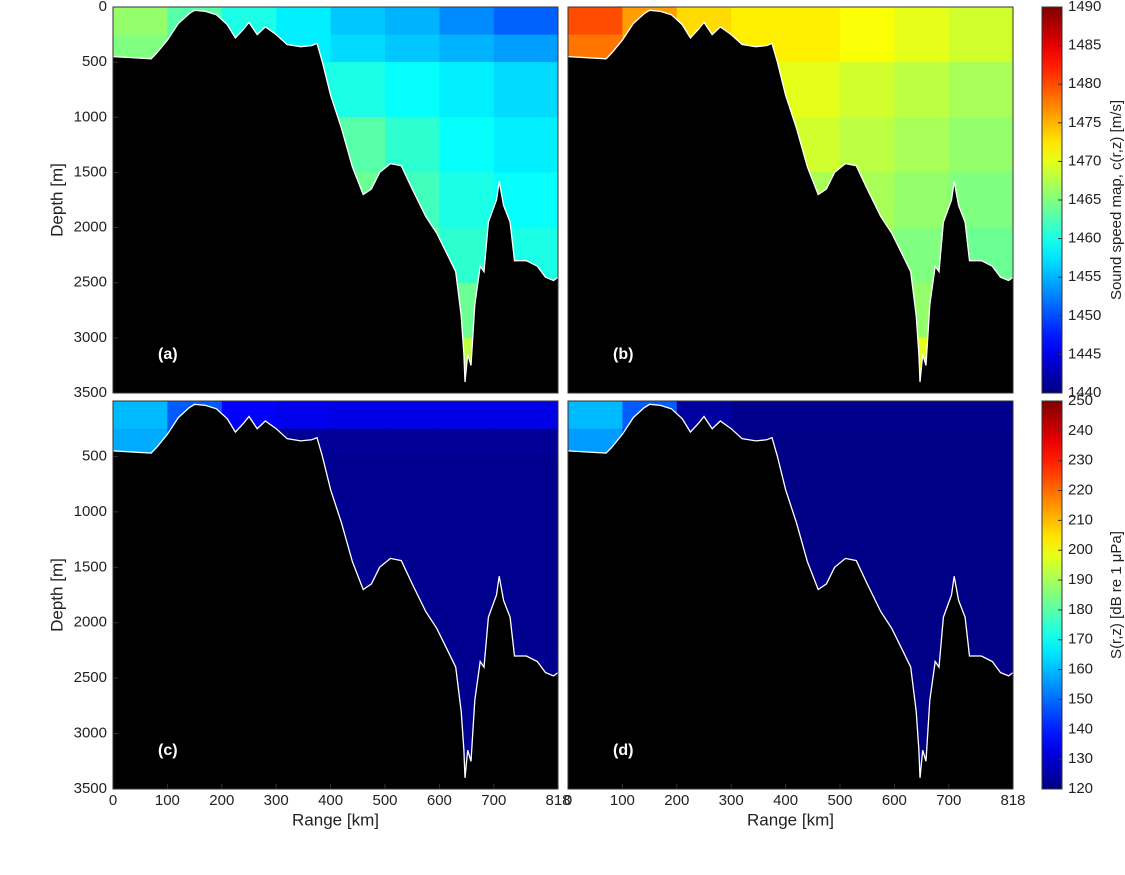  Describe the element at coordinates (1080, 728) in the screenshot. I see `colorbar-tick-label: 140` at that location.